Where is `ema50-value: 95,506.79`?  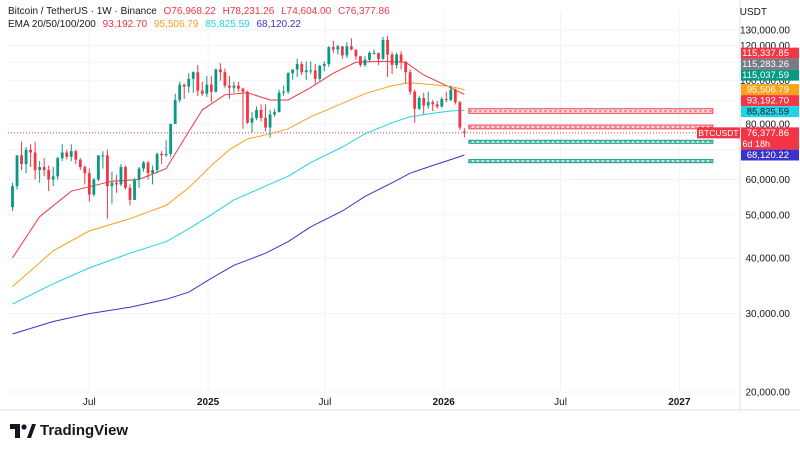 ema50-value: 95,506.79 is located at coordinates (176, 24).